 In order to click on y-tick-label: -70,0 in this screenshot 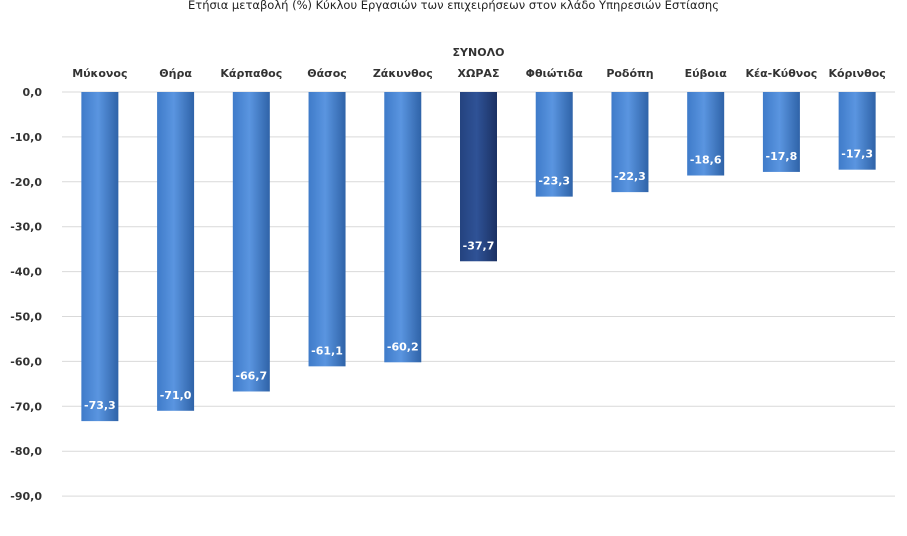, I will do `click(26, 406)`.